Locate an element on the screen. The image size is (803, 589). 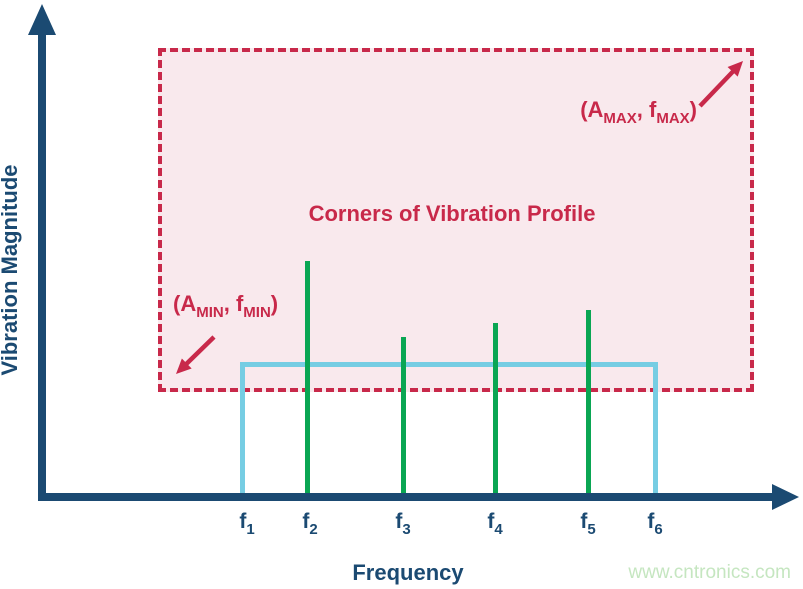
tone-spike-f5 is located at coordinates (588, 403).